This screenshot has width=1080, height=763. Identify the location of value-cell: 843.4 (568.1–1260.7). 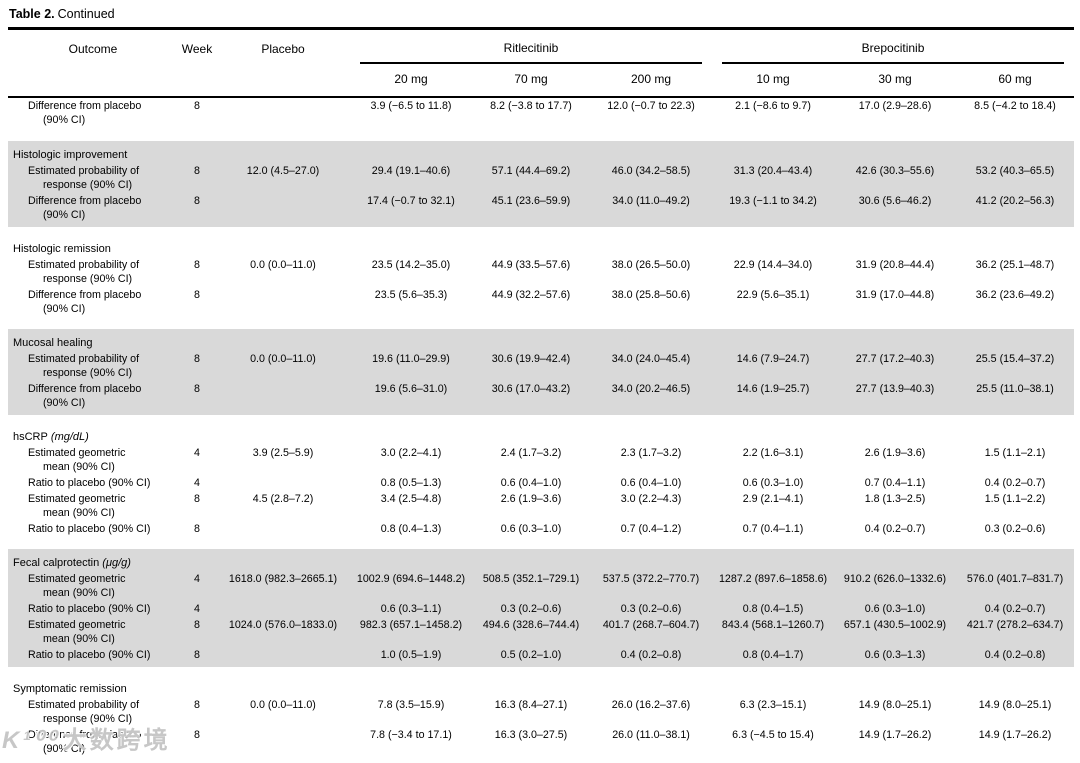
(773, 632).